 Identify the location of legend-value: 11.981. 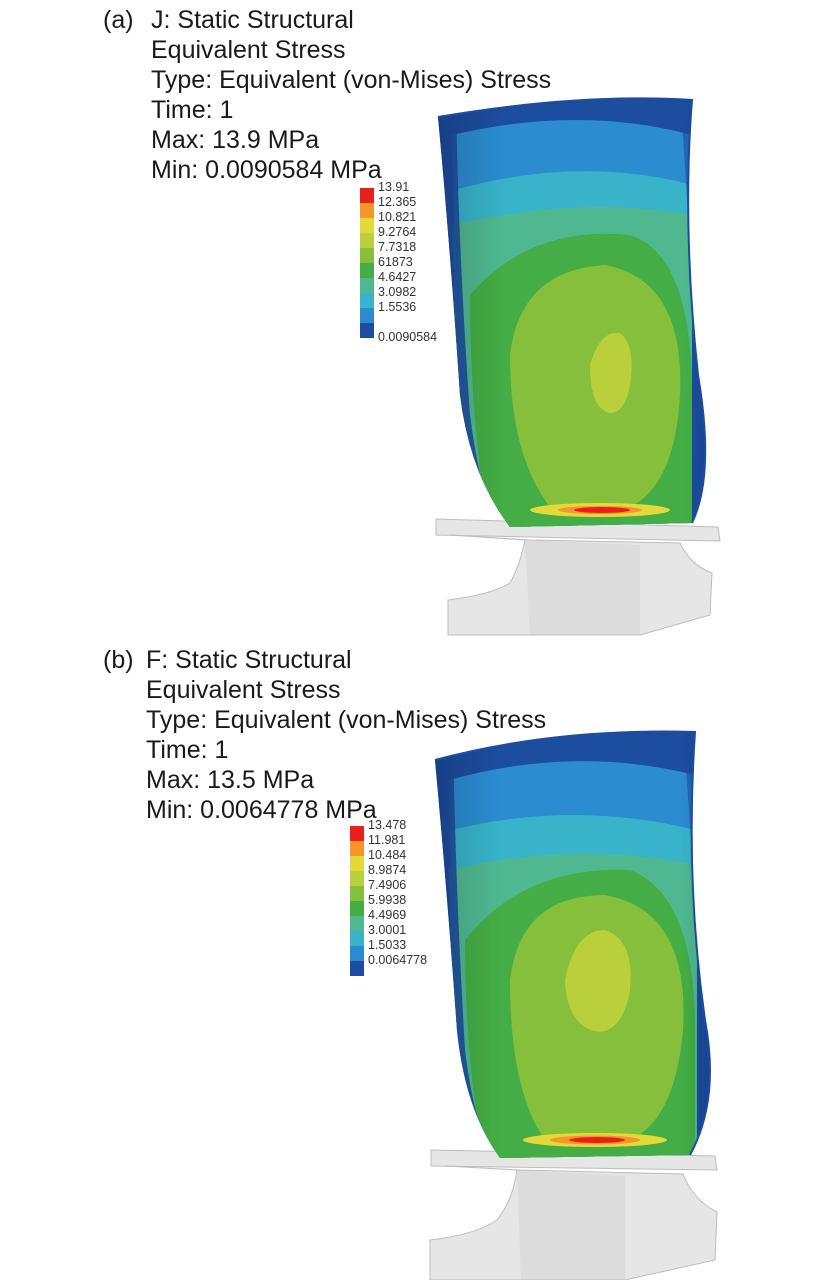
(387, 840).